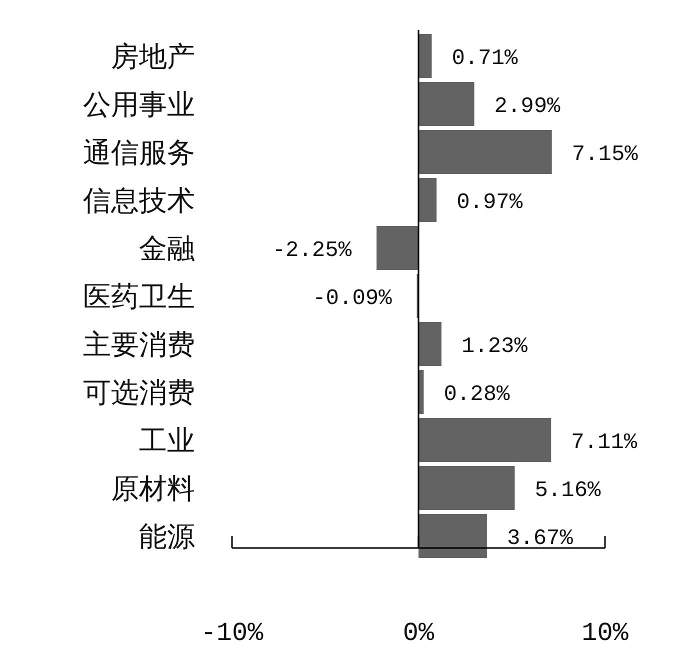  What do you see at coordinates (139, 106) in the screenshot?
I see `y-tick-label: 公用事业` at bounding box center [139, 106].